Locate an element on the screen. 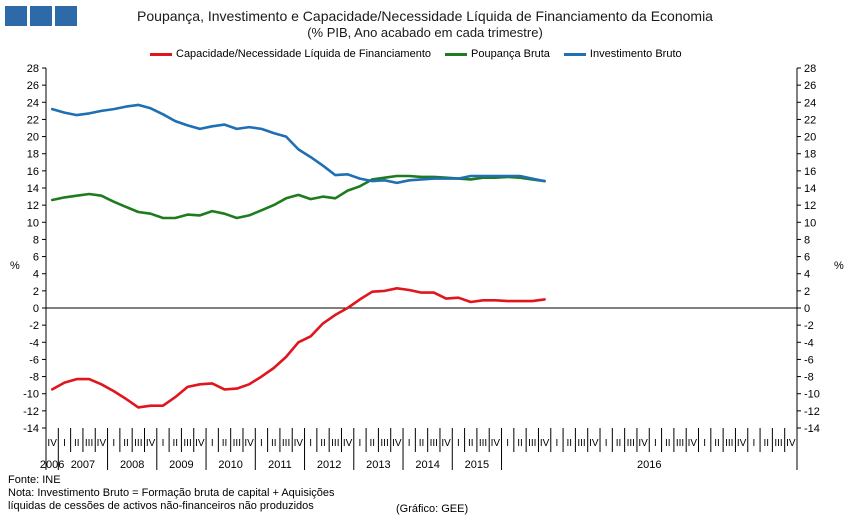 The height and width of the screenshot is (521, 850). year-label: 2010 is located at coordinates (230, 465).